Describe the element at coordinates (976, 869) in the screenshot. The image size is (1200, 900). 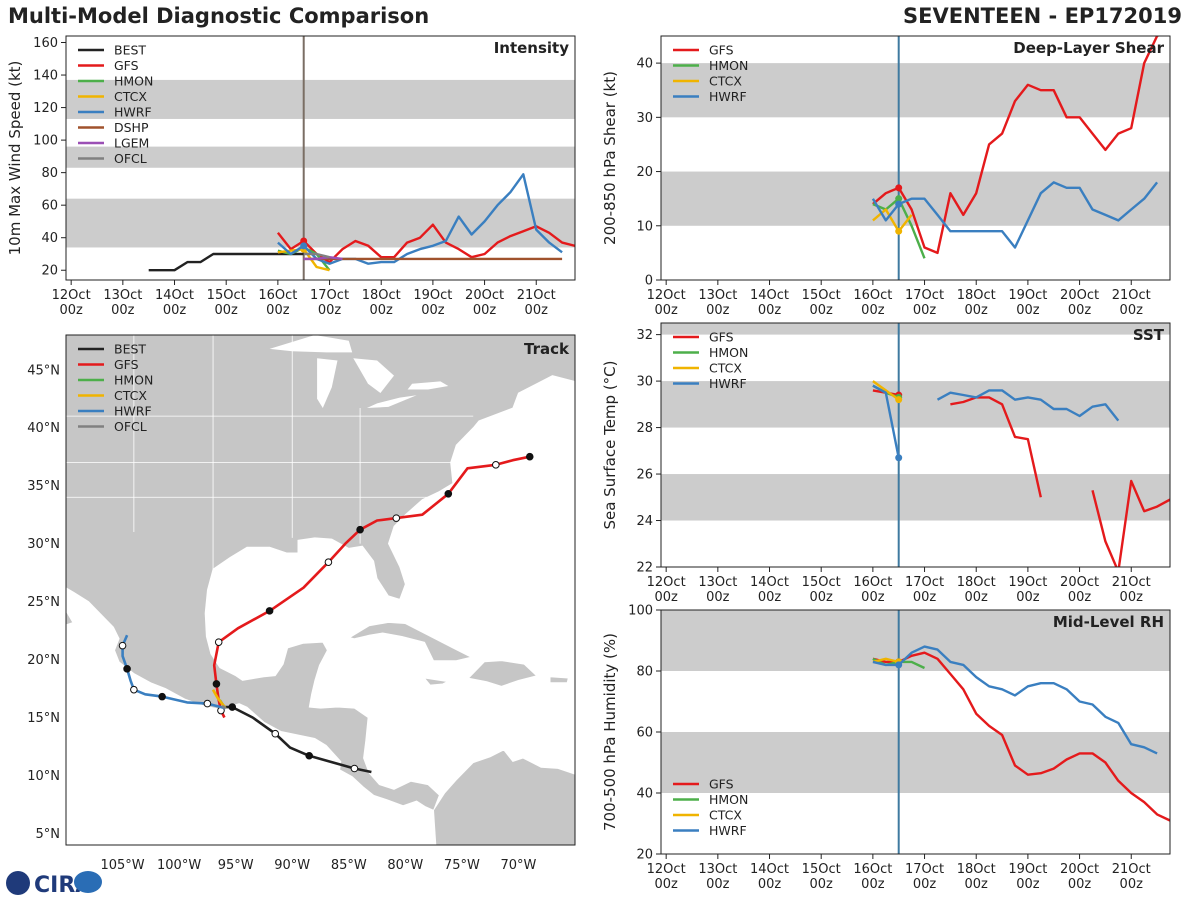
I see `rh-xtick-date: 18Oct` at that location.